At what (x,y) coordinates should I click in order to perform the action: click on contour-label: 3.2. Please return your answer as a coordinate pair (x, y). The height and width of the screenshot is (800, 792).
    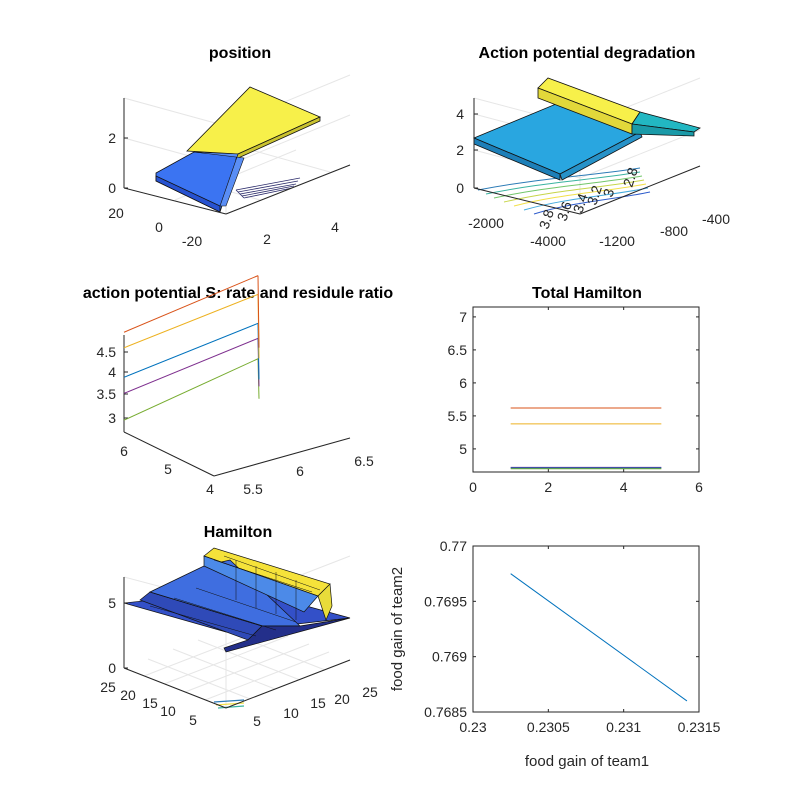
    Looking at the image, I should click on (594, 195).